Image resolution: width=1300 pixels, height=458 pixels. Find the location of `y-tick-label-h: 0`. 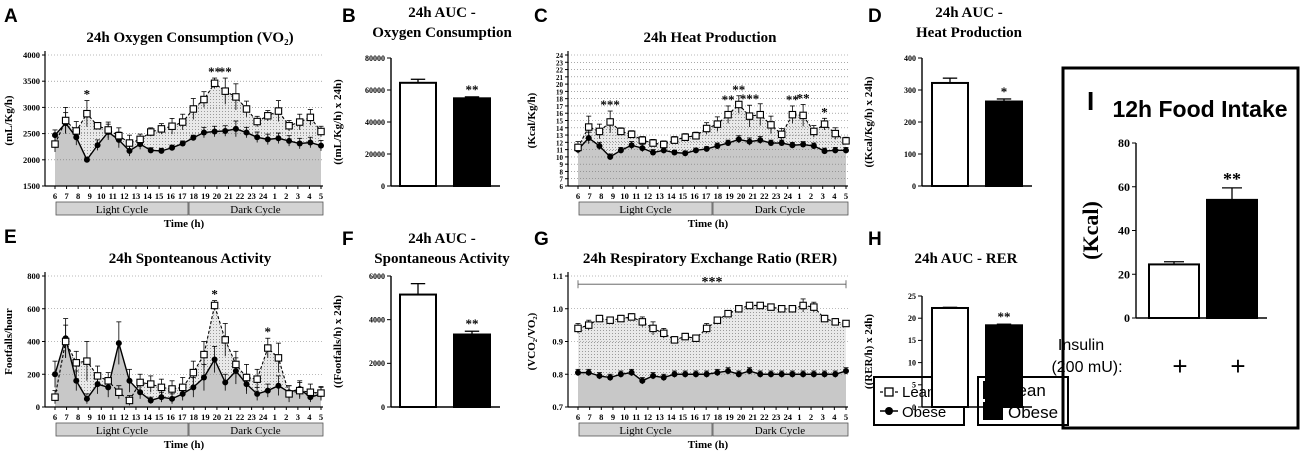

y-tick-label-h: 0 is located at coordinates (914, 407).